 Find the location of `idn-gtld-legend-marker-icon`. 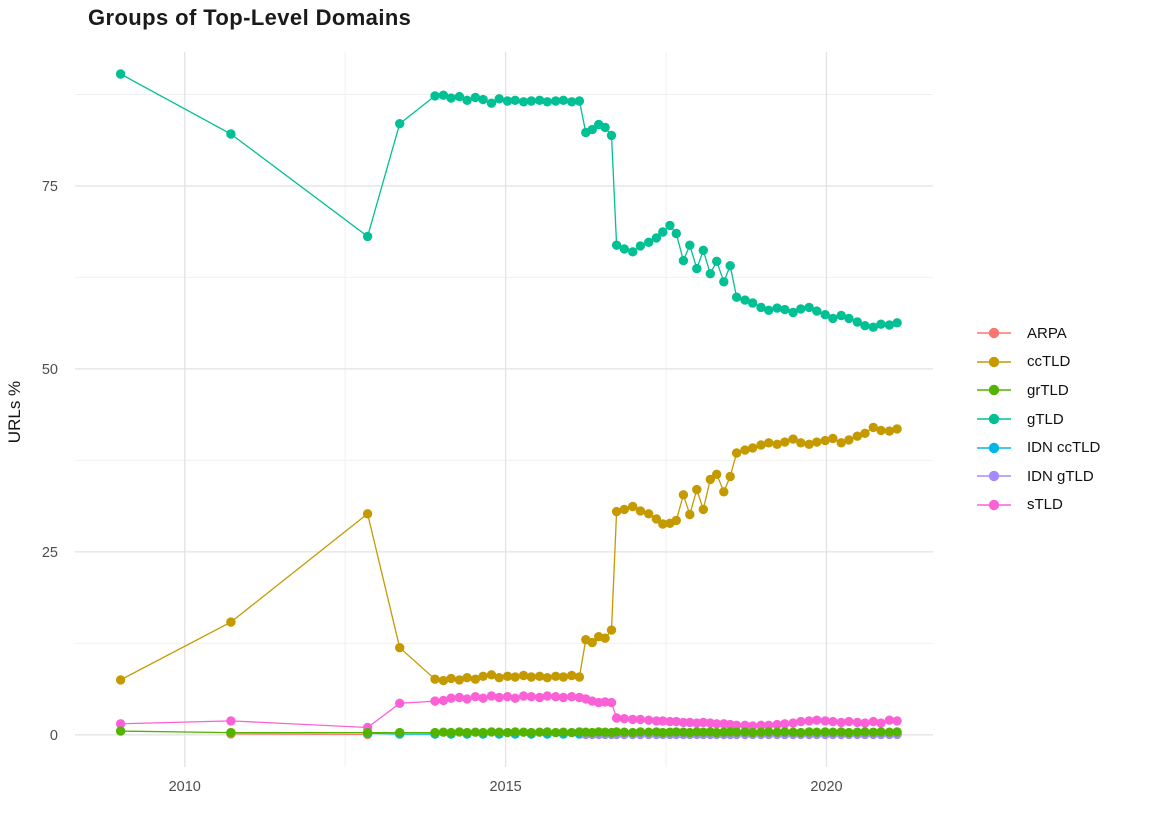

idn-gtld-legend-marker-icon is located at coordinates (994, 476).